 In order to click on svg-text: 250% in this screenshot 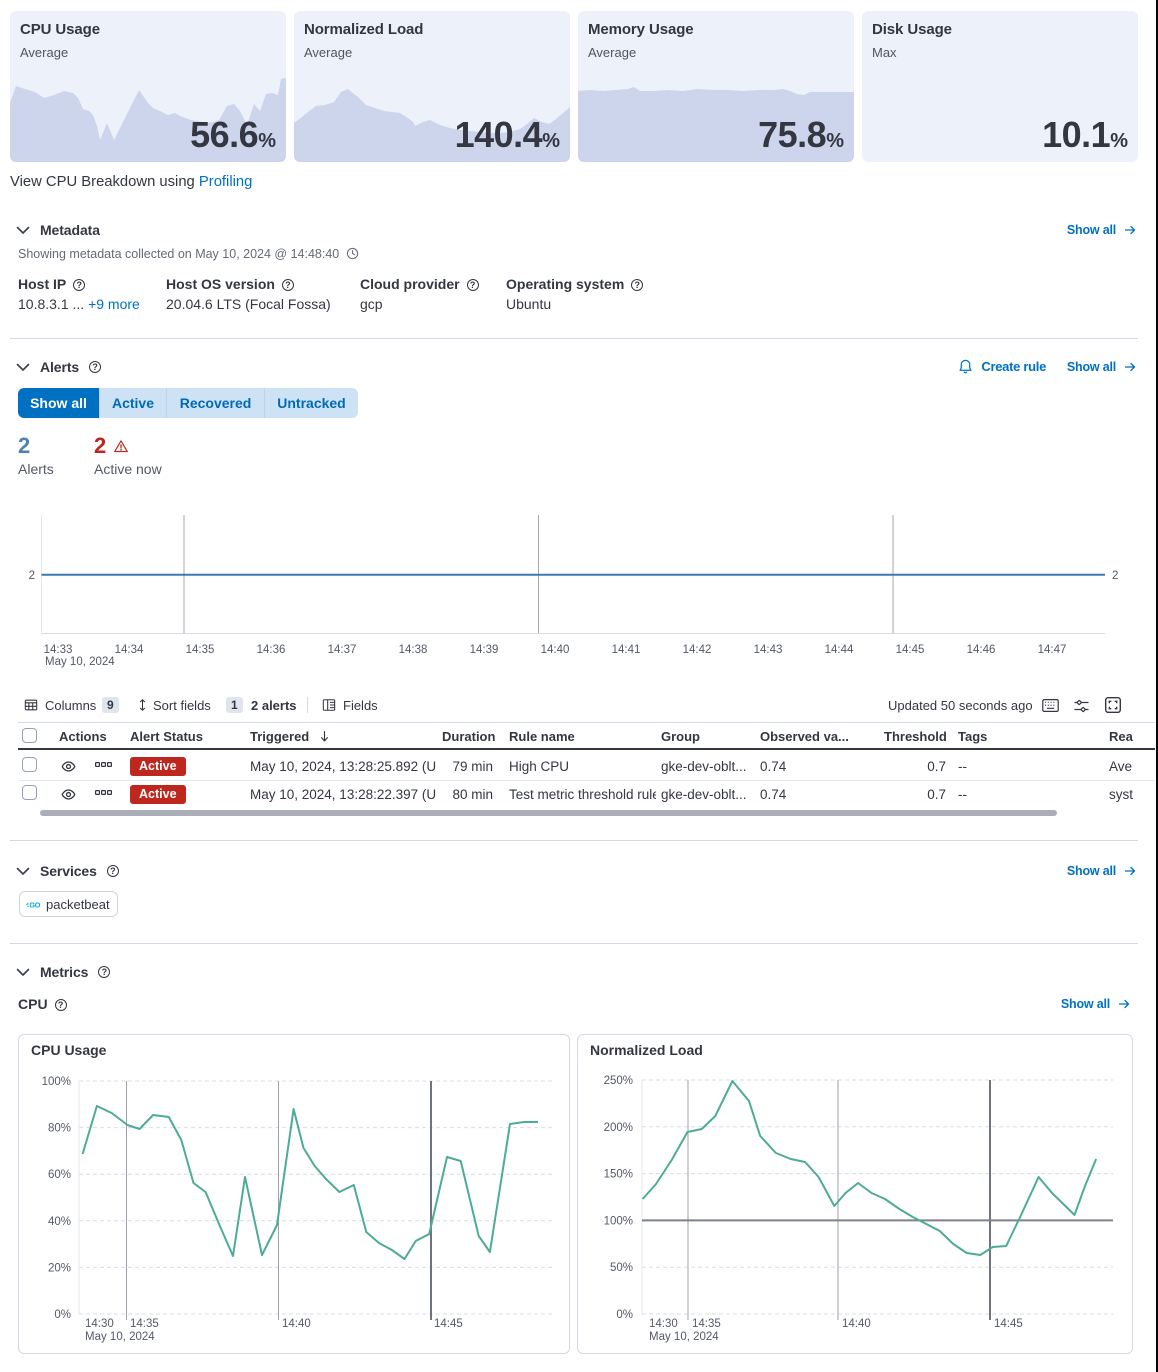, I will do `click(618, 1081)`.